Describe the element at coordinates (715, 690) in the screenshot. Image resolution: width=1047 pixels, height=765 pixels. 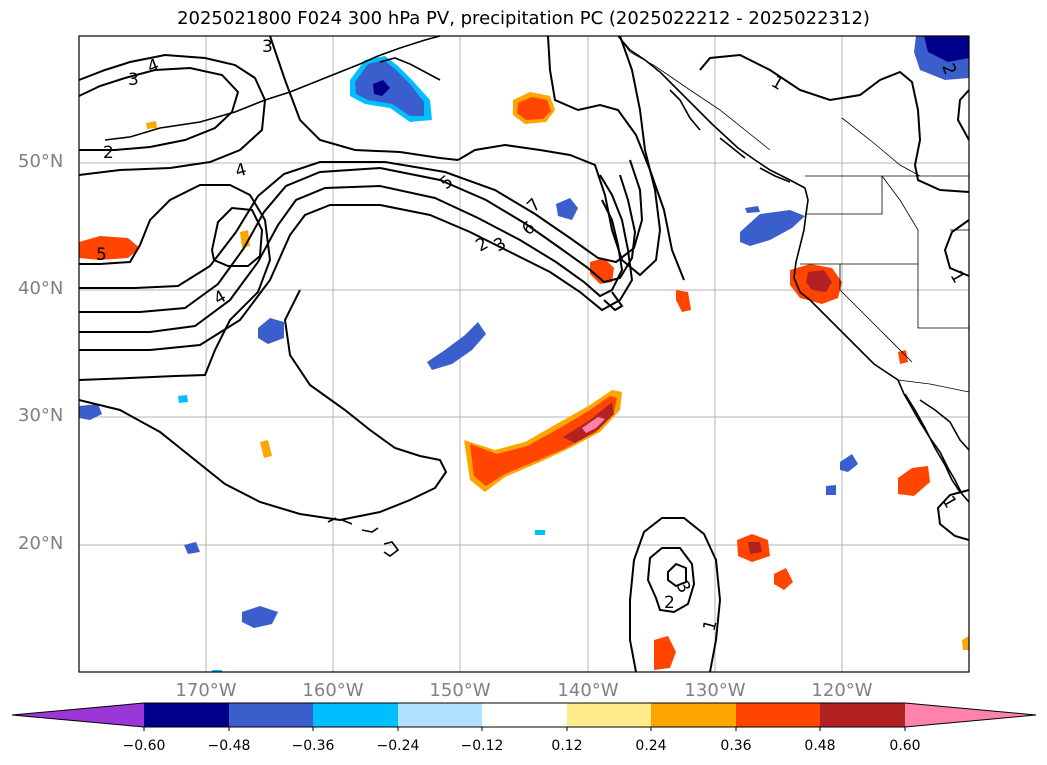
I see `lon-label-130w: 130°W` at that location.